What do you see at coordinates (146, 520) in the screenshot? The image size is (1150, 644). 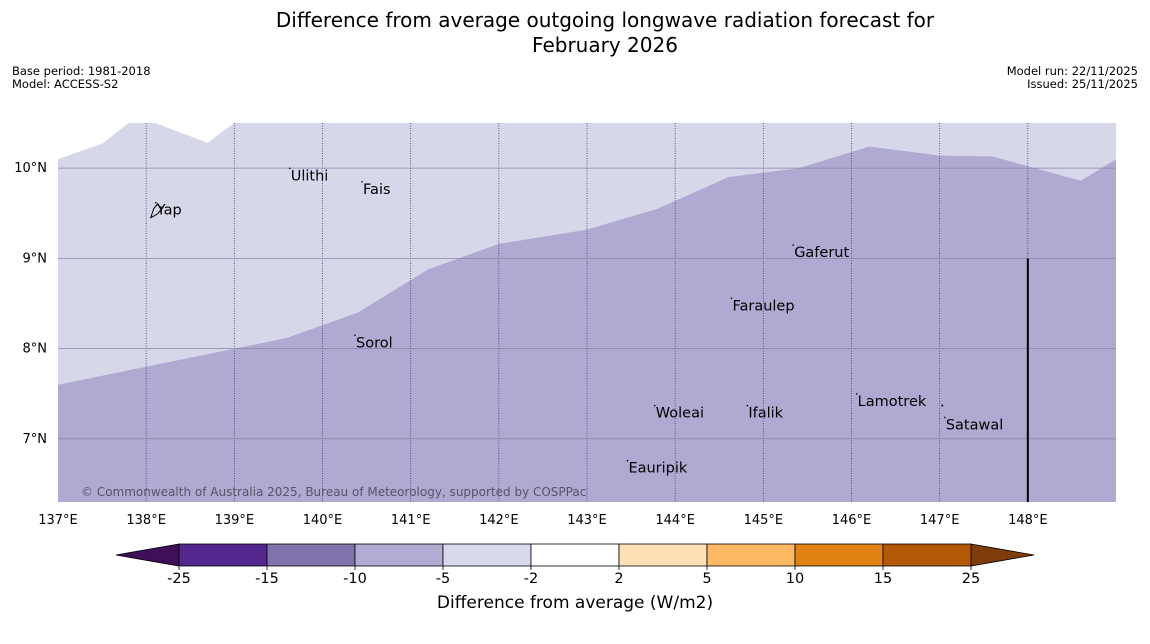 I see `lon-tick-label: 138°E` at bounding box center [146, 520].